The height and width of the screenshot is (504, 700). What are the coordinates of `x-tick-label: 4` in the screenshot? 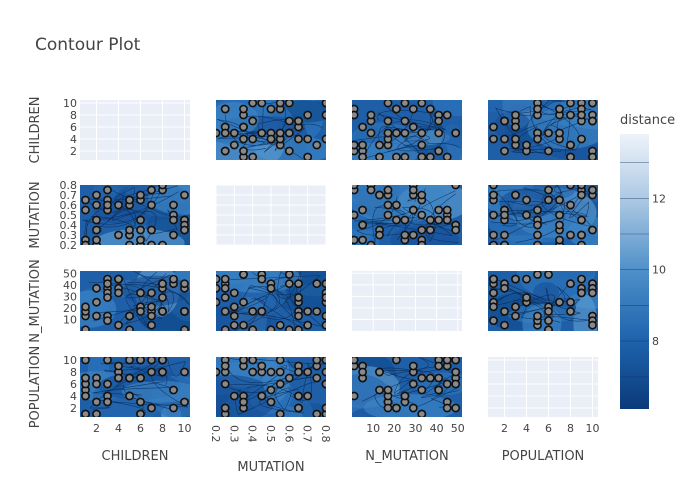 It's located at (526, 428).